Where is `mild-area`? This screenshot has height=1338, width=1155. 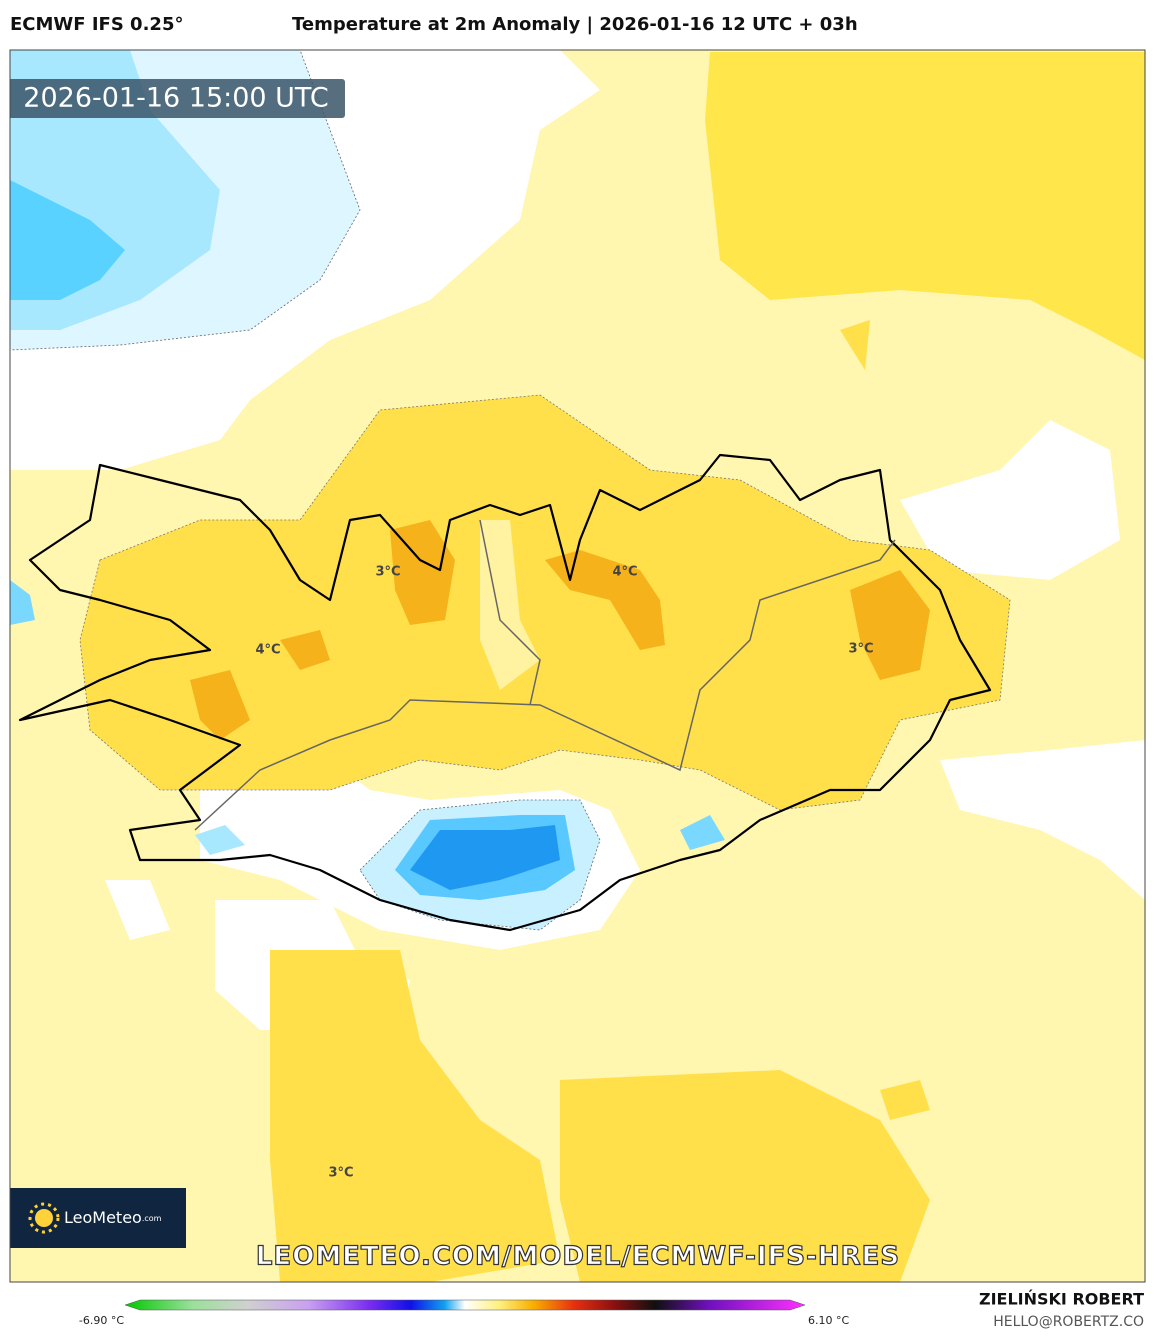 mild-area is located at coordinates (510, 605).